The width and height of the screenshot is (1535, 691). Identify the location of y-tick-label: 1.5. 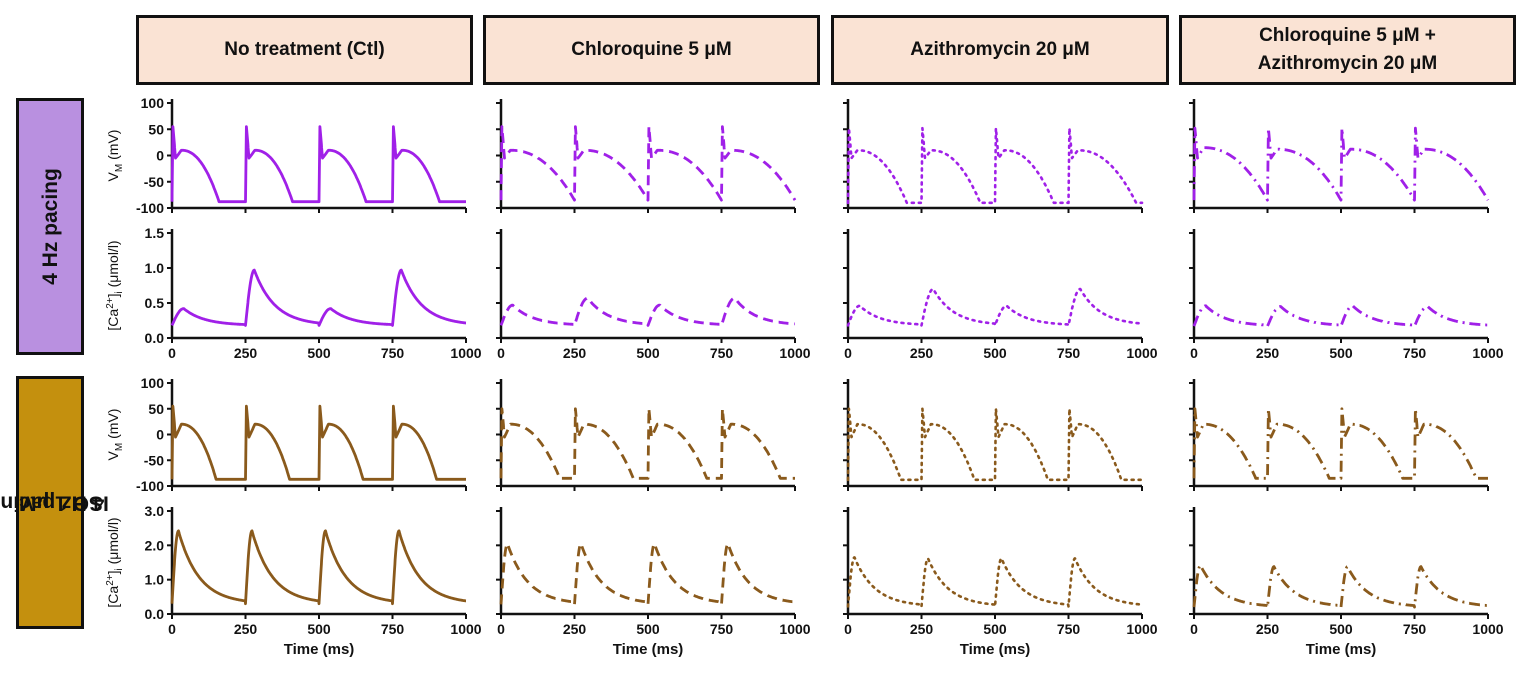
(155, 233).